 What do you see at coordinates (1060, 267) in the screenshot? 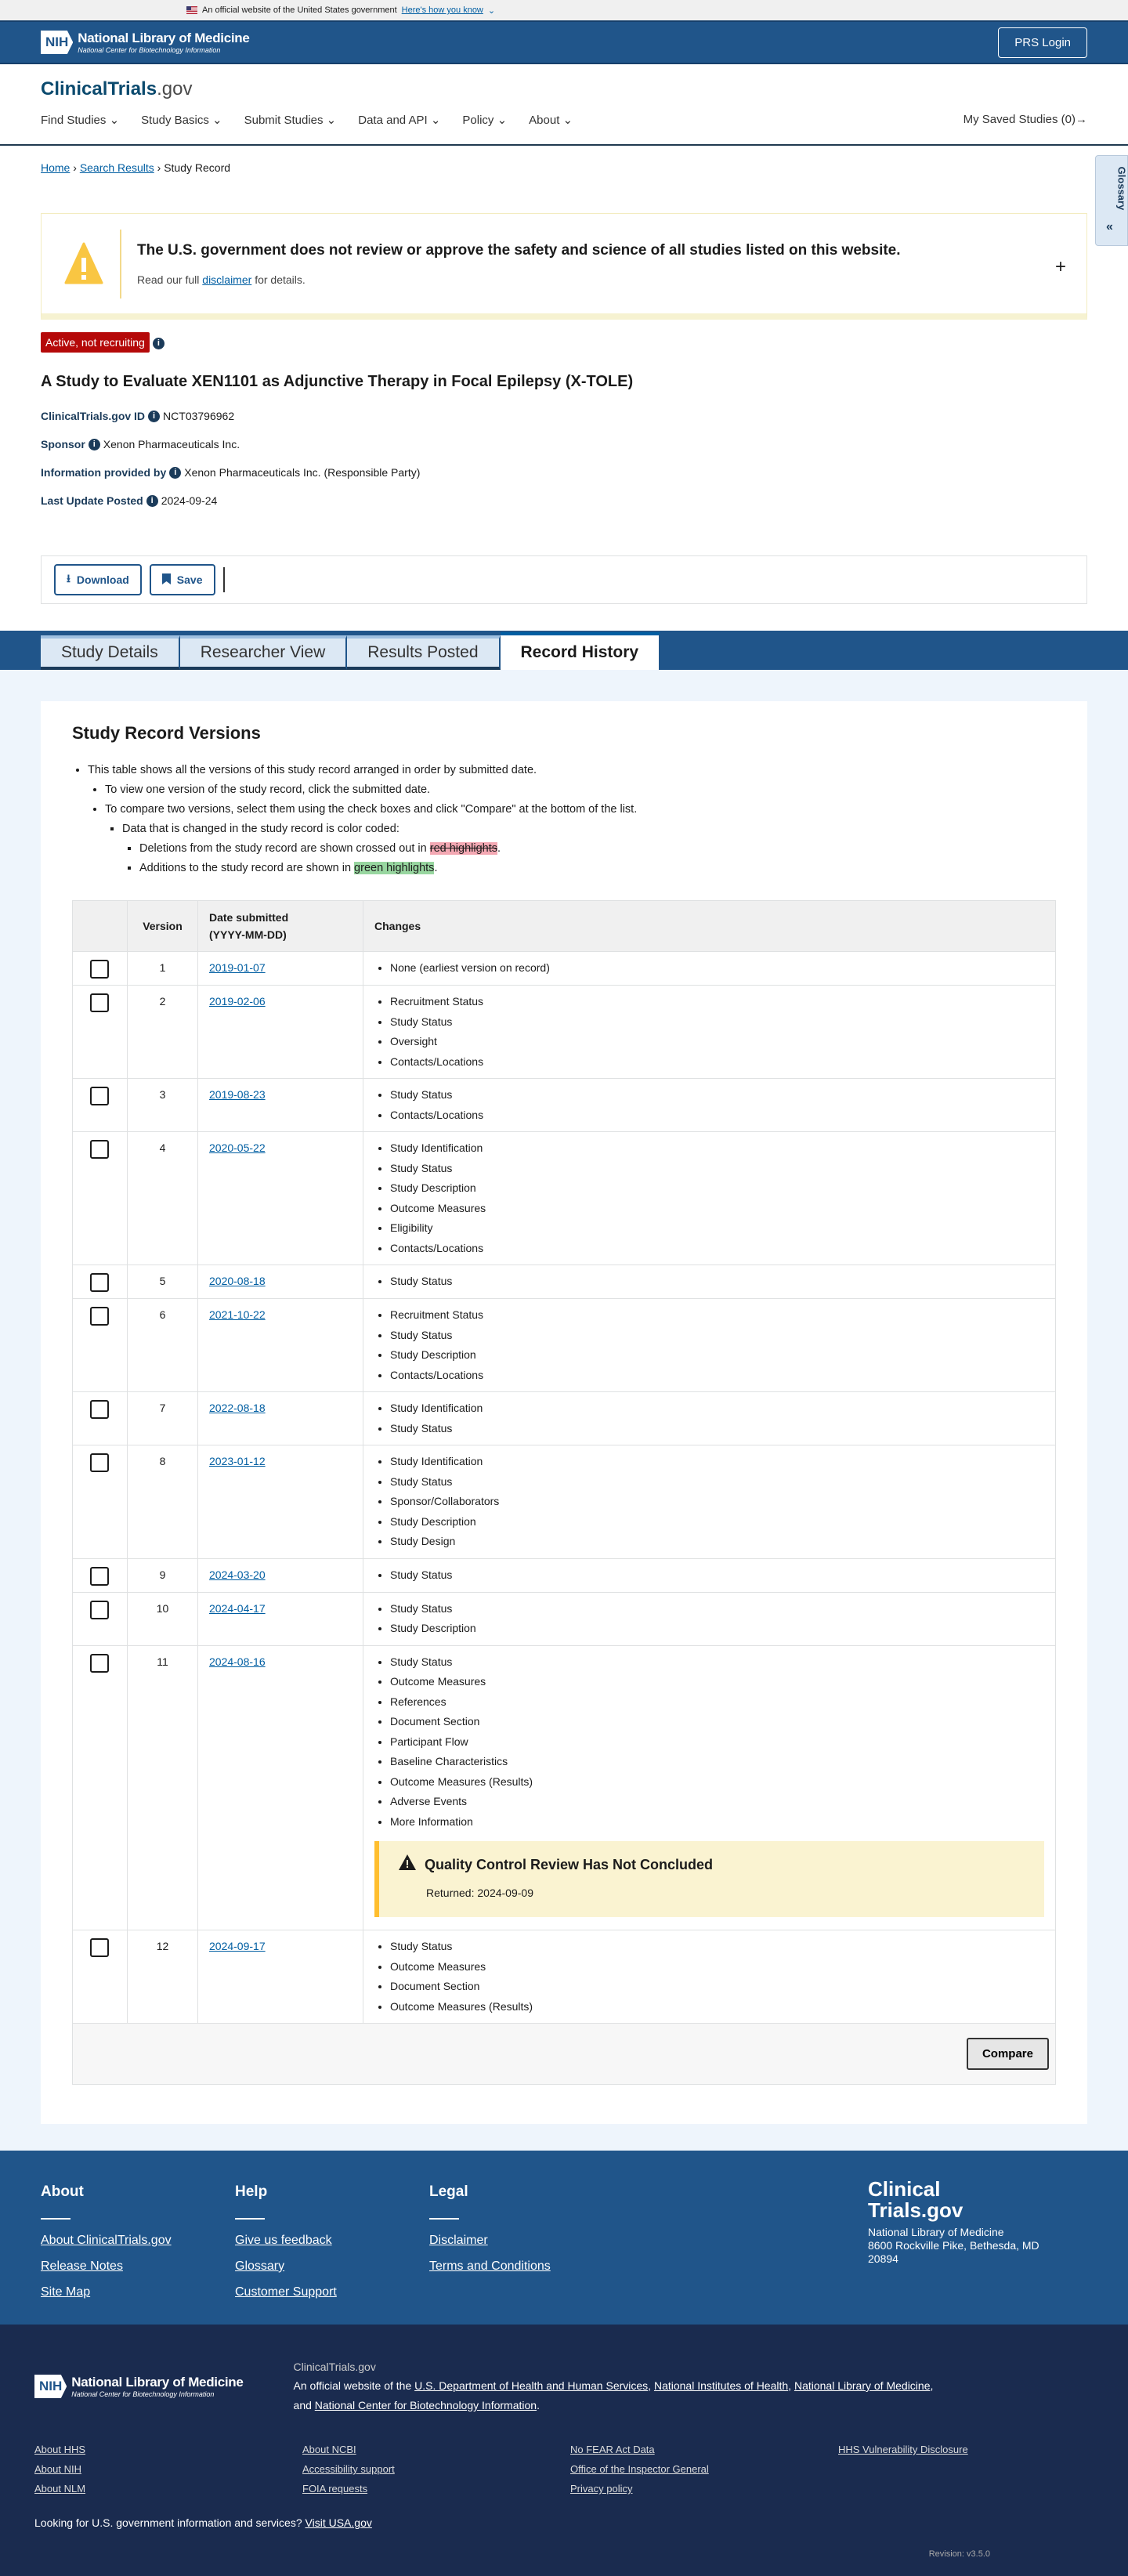
I see `expand-plus-icon: +` at bounding box center [1060, 267].